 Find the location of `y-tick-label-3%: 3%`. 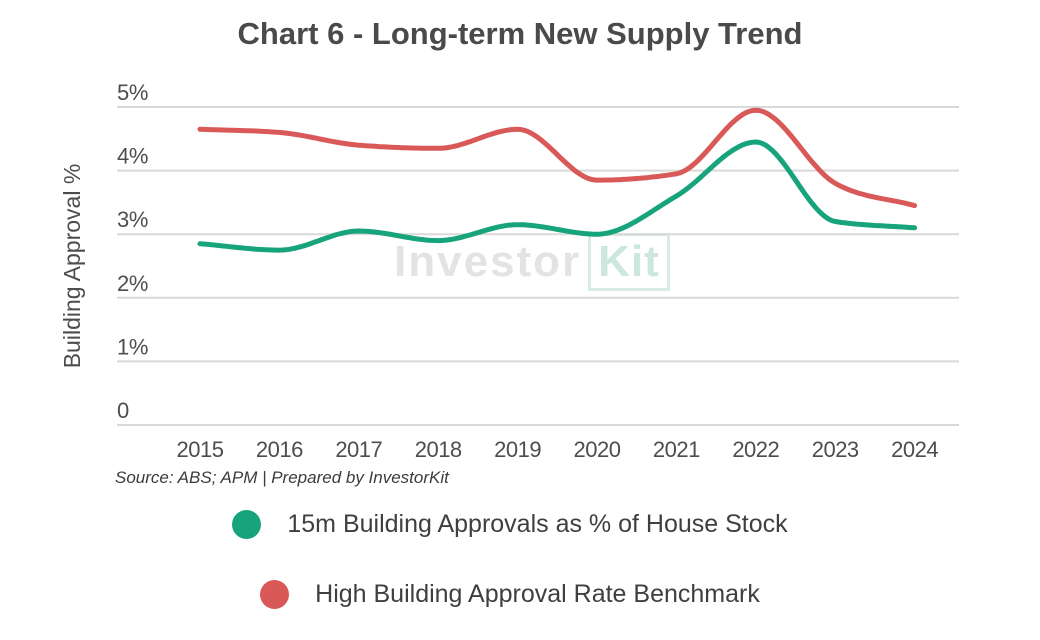

y-tick-label-3%: 3% is located at coordinates (132, 219).